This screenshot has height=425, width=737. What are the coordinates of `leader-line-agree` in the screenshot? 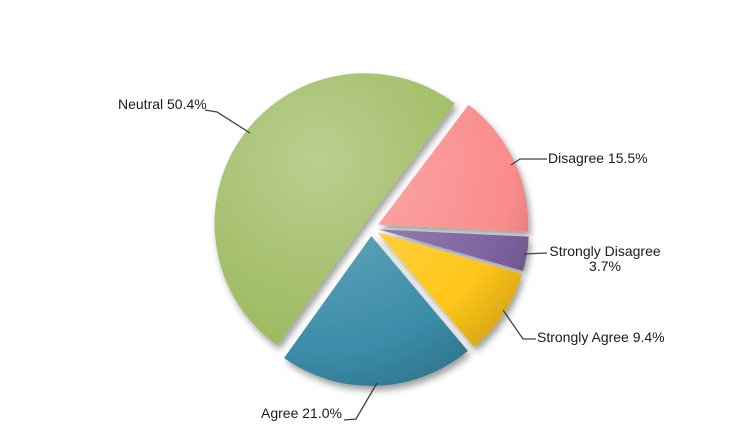 It's located at (360, 401).